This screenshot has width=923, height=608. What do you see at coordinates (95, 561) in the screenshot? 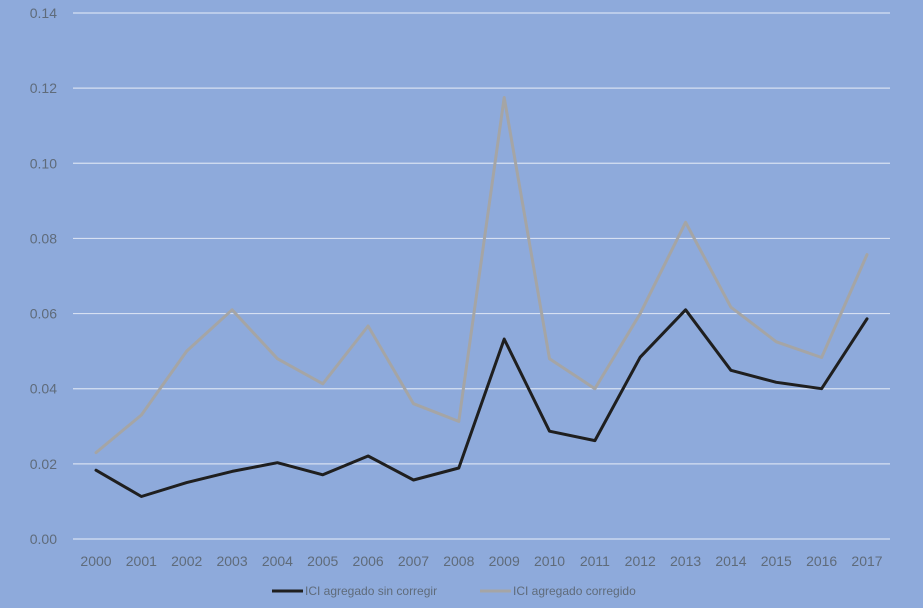
I see `x-tick-label: 2000` at bounding box center [95, 561].